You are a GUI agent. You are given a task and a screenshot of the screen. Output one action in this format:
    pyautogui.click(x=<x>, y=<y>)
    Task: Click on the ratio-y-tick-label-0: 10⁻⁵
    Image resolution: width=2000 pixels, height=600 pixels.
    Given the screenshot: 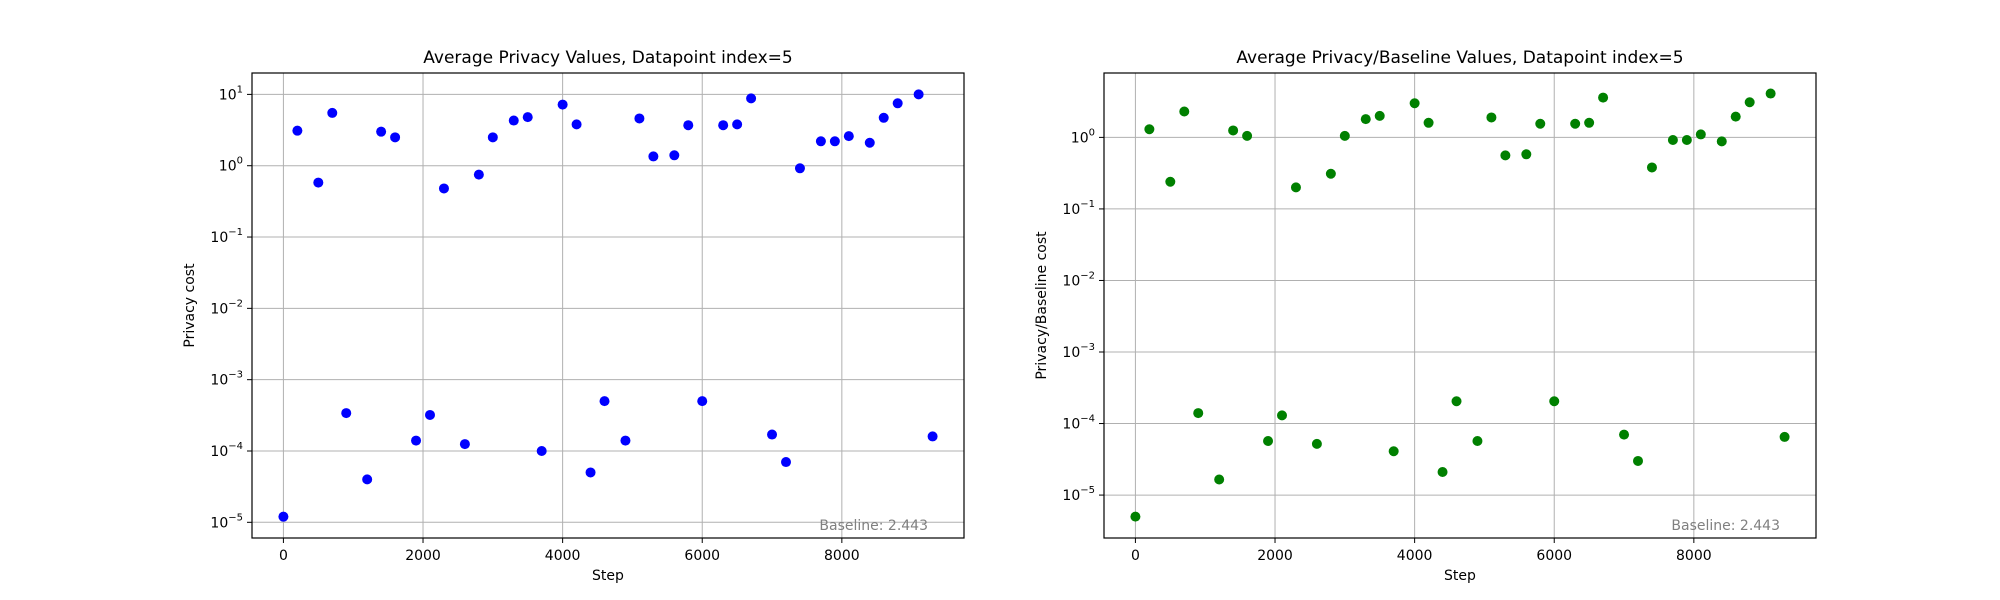 What is the action you would take?
    pyautogui.click(x=1078, y=494)
    